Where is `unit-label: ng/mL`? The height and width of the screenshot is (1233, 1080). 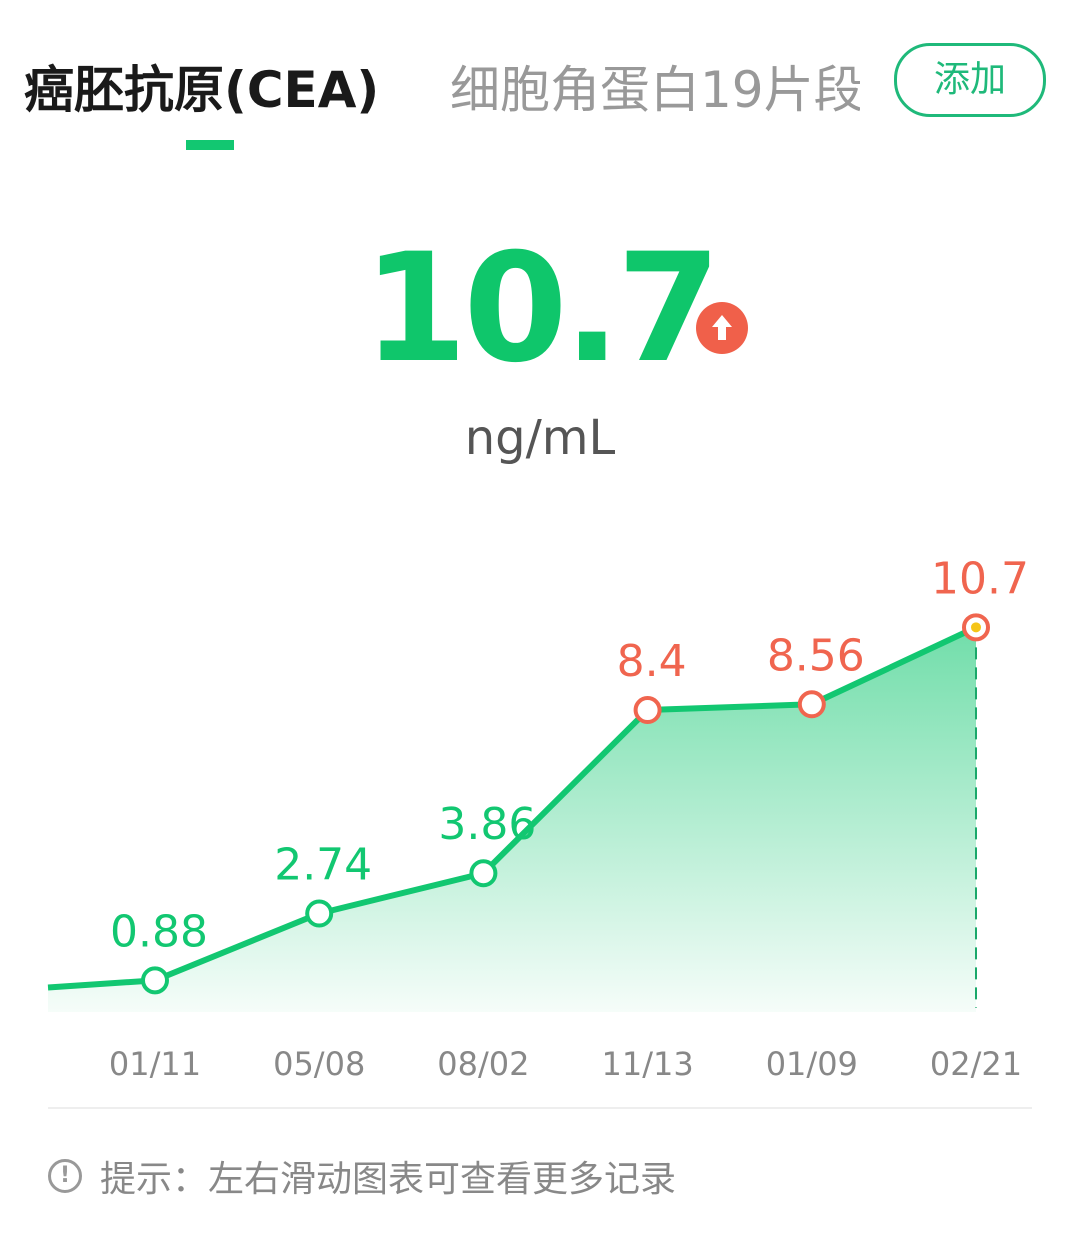 unit-label: ng/mL is located at coordinates (540, 438).